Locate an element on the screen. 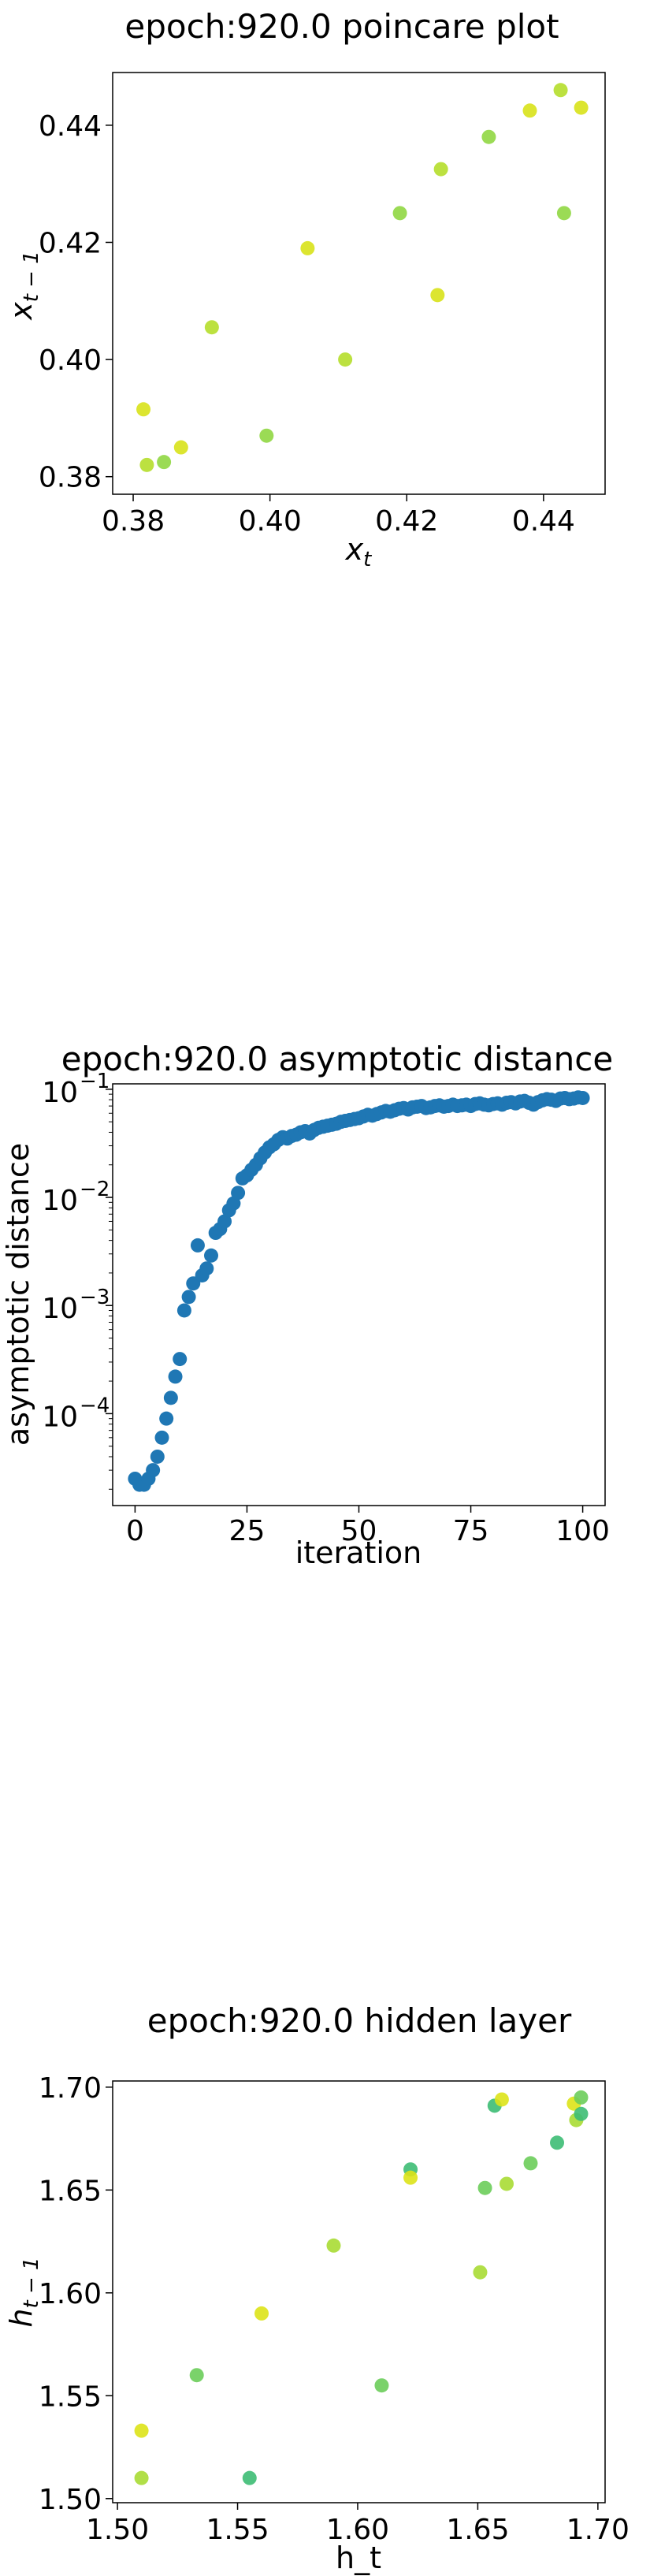 The image size is (650, 2576). x-tick-label: 1.65 is located at coordinates (477, 2530).